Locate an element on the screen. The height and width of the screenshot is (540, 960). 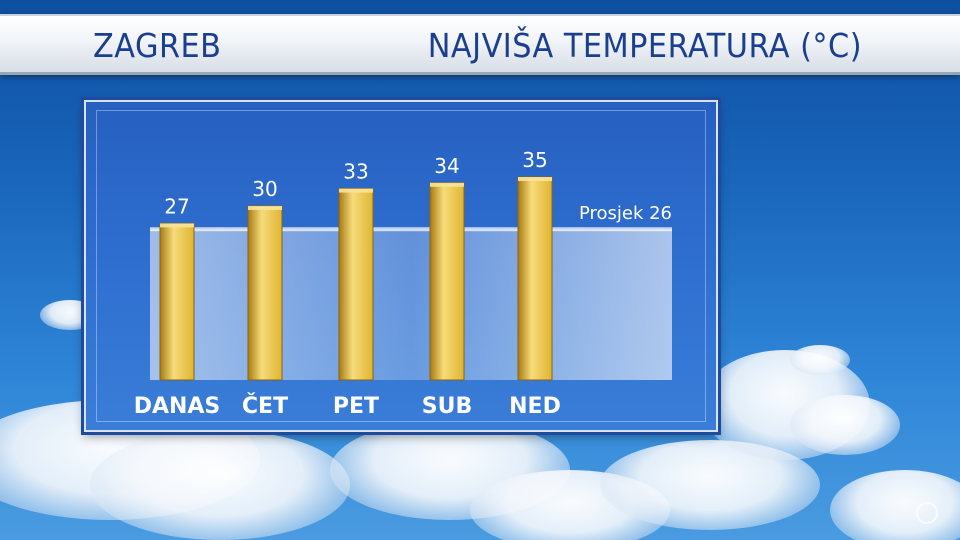
bar-danas is located at coordinates (177, 301).